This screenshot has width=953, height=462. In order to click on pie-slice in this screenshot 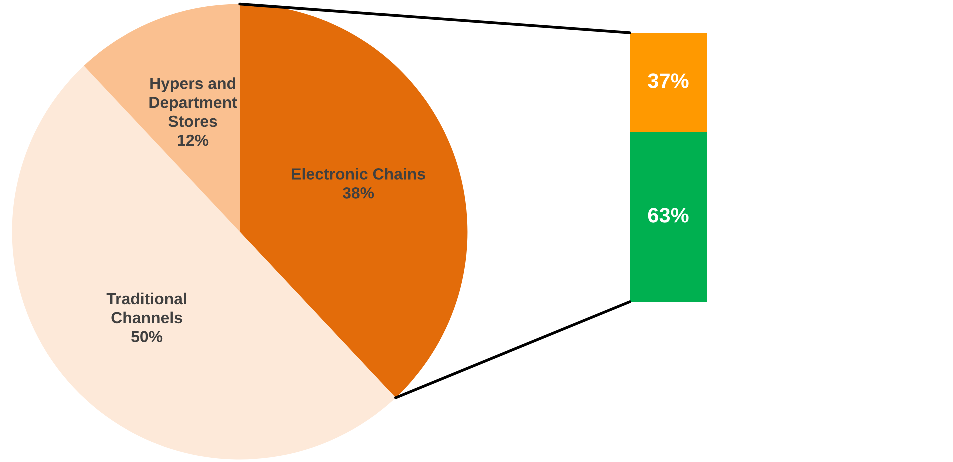, I will do `click(162, 118)`.